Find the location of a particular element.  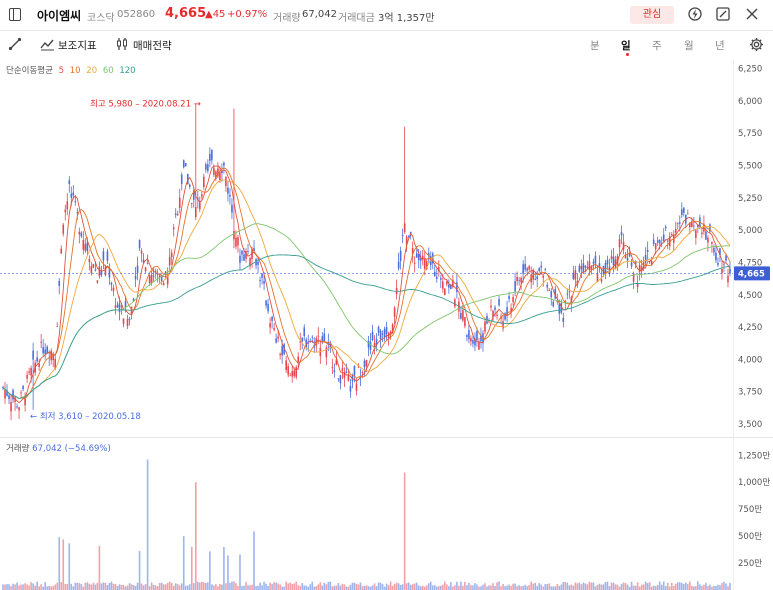

edit-icon is located at coordinates (723, 14).